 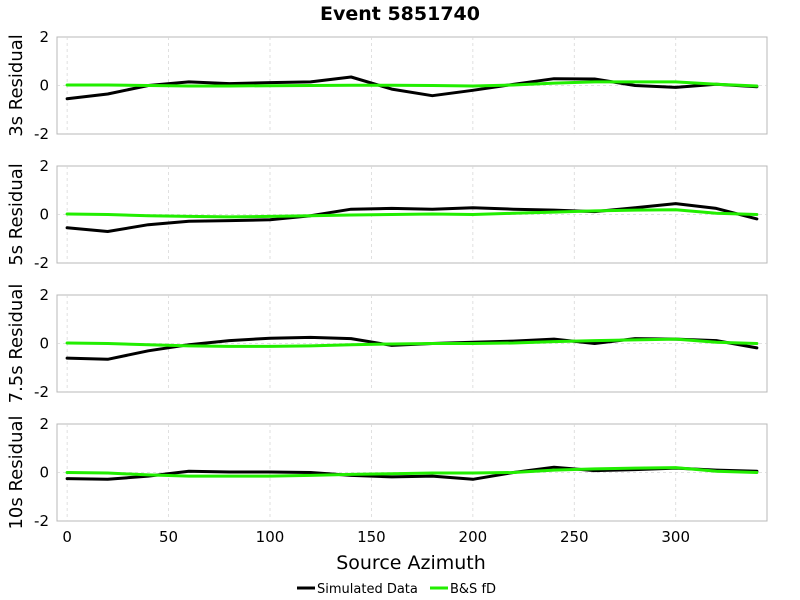 What do you see at coordinates (411, 563) in the screenshot?
I see `x-axis-title: Source Azimuth` at bounding box center [411, 563].